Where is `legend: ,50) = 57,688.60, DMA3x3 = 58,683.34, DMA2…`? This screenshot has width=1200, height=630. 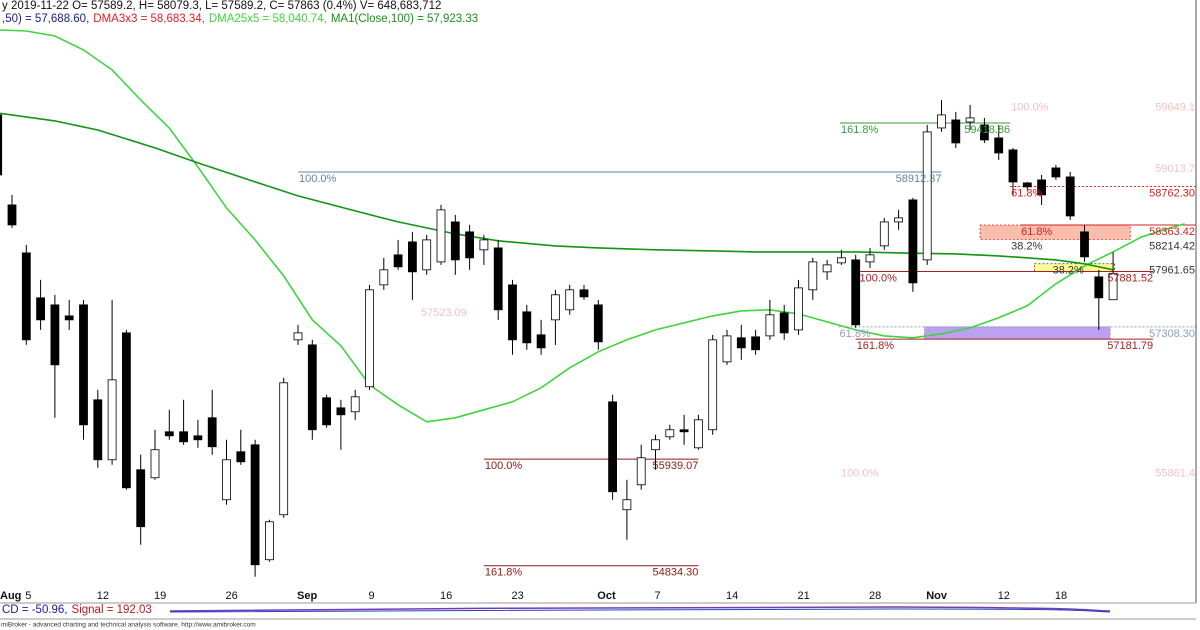 legend: ,50) = 57,688.60, DMA3x3 = 58,683.34, DMA2… is located at coordinates (240, 19).